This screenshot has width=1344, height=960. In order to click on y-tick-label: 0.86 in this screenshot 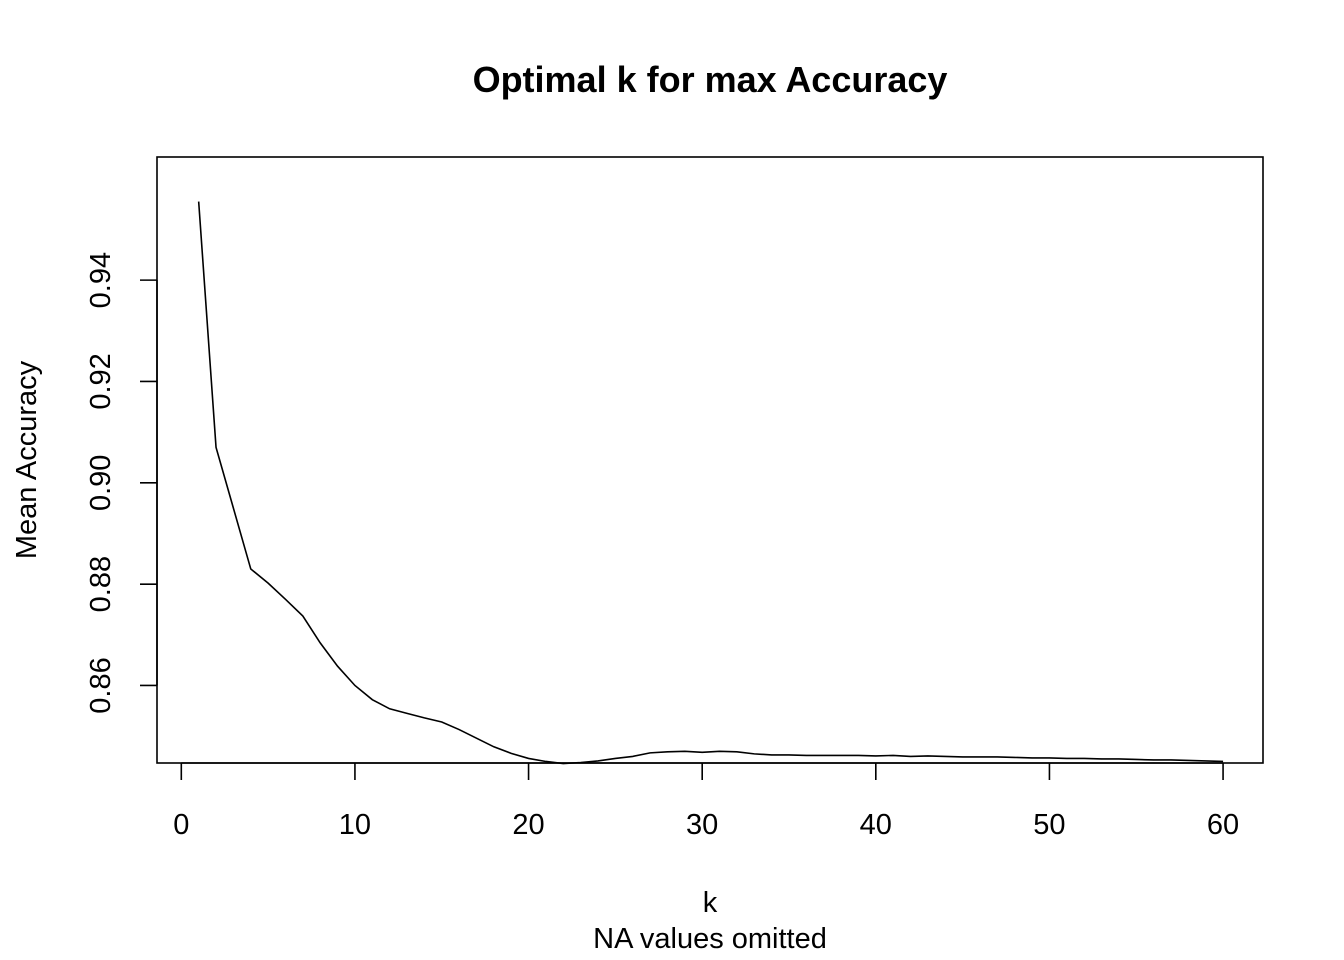, I will do `click(101, 685)`.